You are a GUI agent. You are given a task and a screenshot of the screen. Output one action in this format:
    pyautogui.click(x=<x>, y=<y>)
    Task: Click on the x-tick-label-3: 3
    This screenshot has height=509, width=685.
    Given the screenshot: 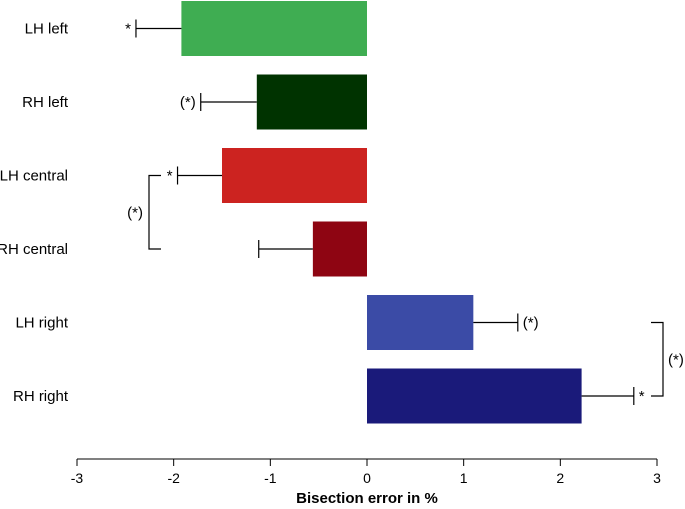 What is the action you would take?
    pyautogui.click(x=657, y=478)
    